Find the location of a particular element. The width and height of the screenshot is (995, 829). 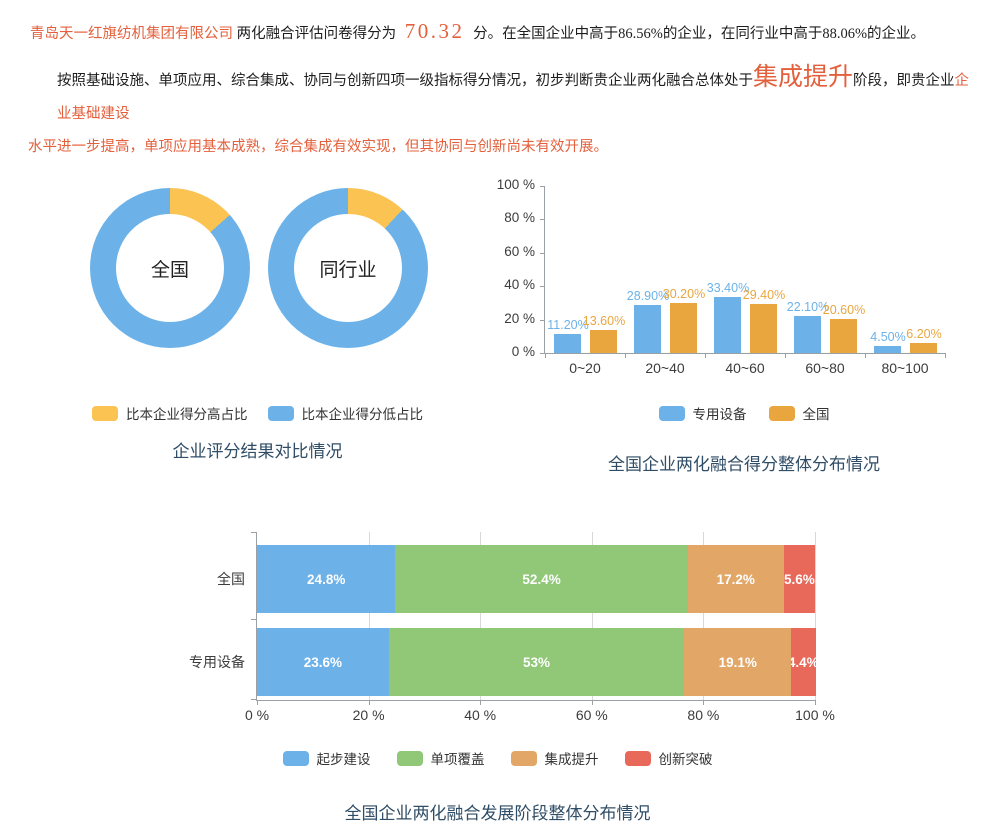

bar-专用设备-20~40 is located at coordinates (647, 328).